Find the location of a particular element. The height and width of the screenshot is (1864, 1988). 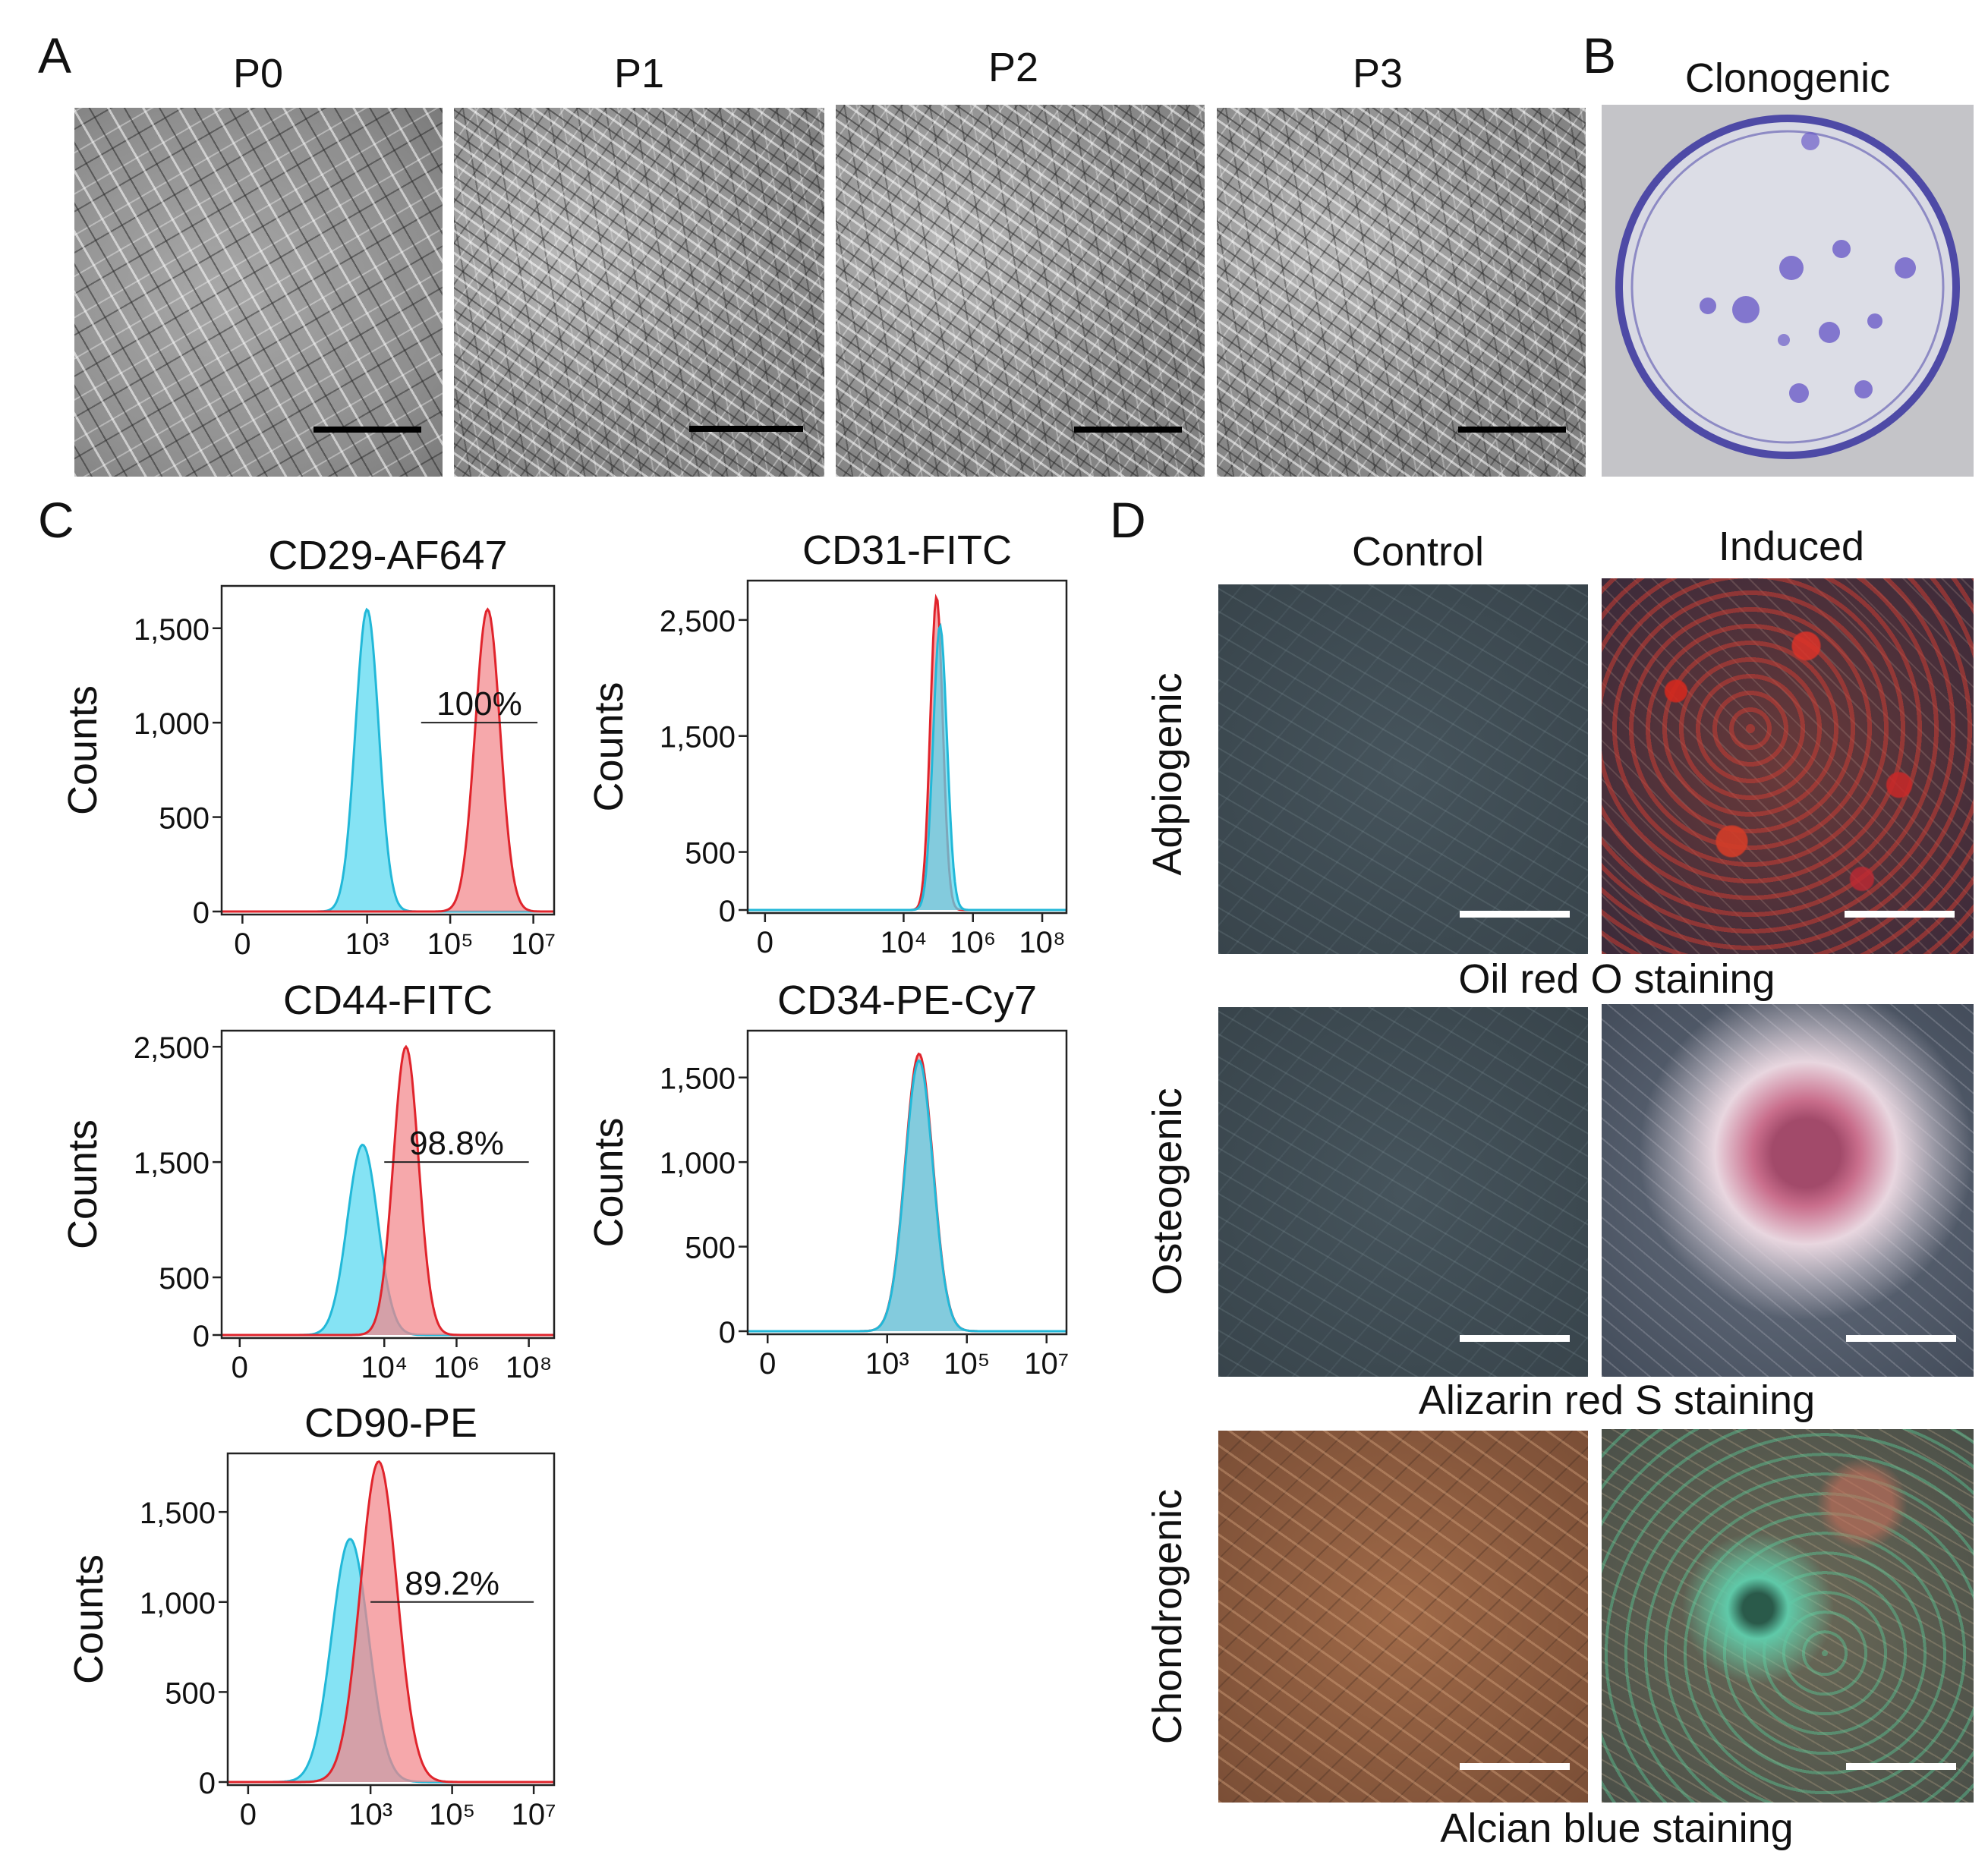

chart-title: CD90-PE is located at coordinates (390, 1423).